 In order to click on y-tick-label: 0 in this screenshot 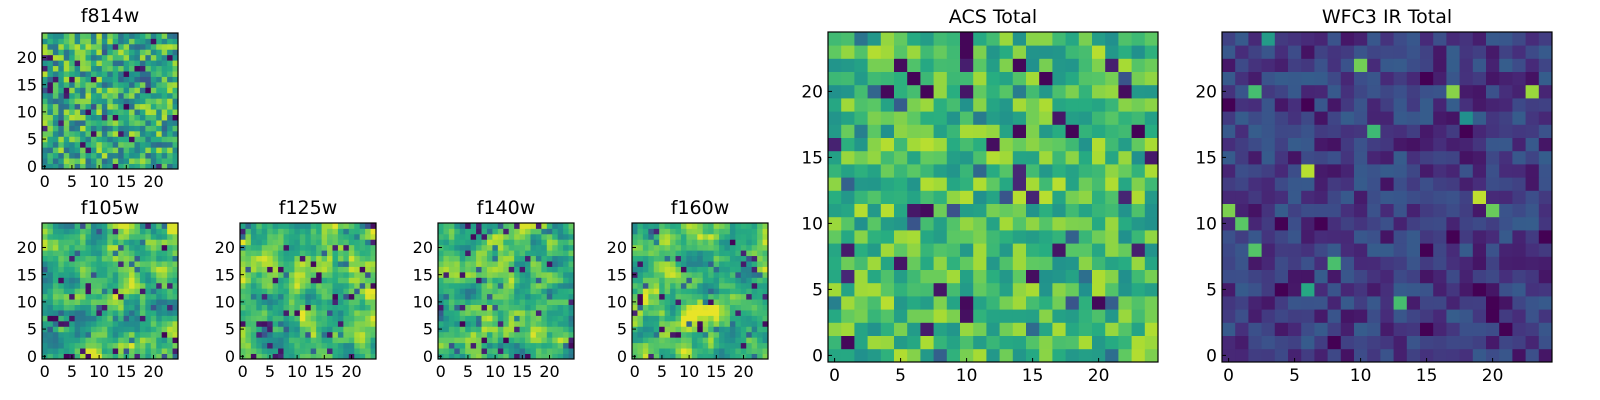, I will do `click(32, 356)`.